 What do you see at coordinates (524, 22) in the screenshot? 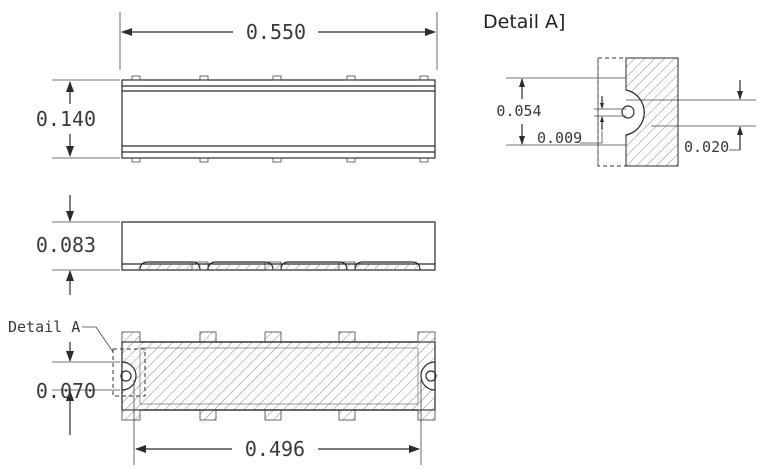
I see `detail-a-title: Detail A]` at bounding box center [524, 22].